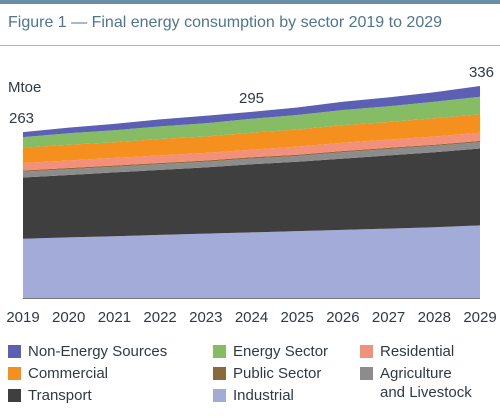 The height and width of the screenshot is (417, 500). I want to click on x-tick-2024: 2024, so click(251, 317).